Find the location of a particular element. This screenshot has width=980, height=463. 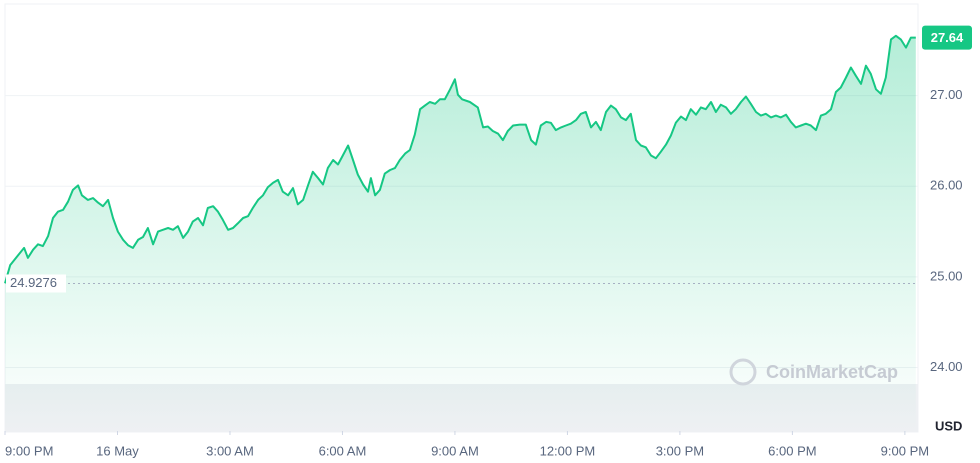

y-tick-label: 27.00 is located at coordinates (946, 94).